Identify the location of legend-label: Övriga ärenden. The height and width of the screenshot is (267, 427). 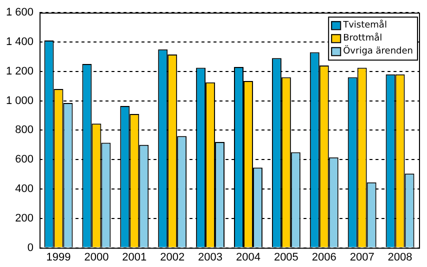
(378, 50).